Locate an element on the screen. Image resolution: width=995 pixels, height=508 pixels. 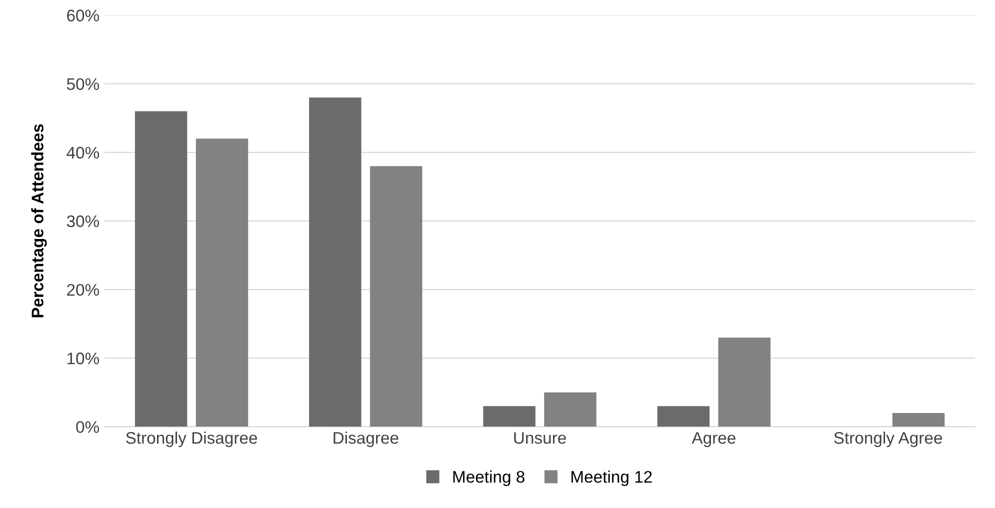
x-tick-label: Strongly Agree is located at coordinates (888, 440).